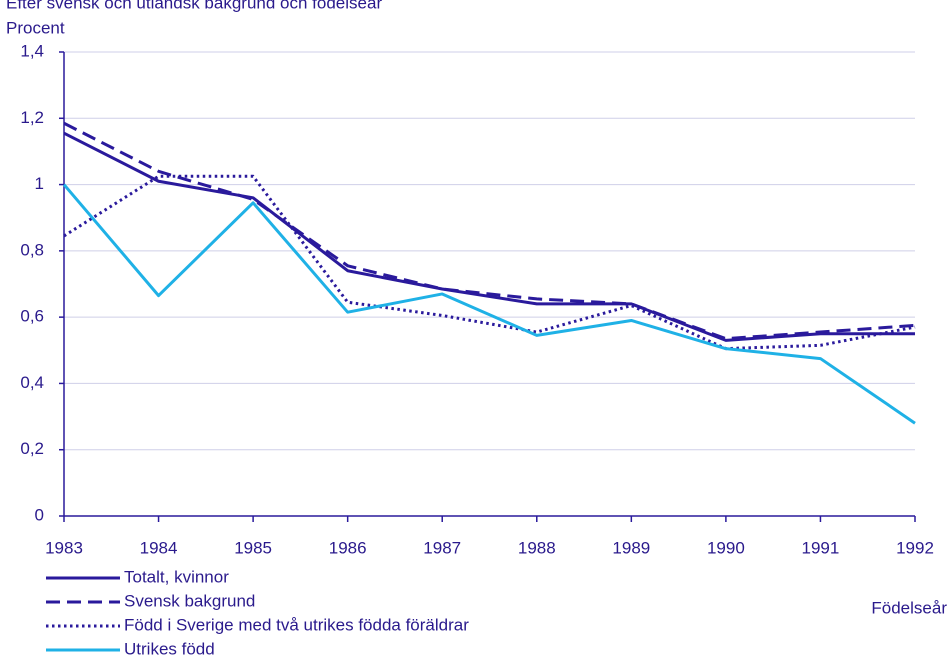 This screenshot has width=949, height=664. What do you see at coordinates (176, 576) in the screenshot?
I see `legend-label: Totalt, kvinnor` at bounding box center [176, 576].